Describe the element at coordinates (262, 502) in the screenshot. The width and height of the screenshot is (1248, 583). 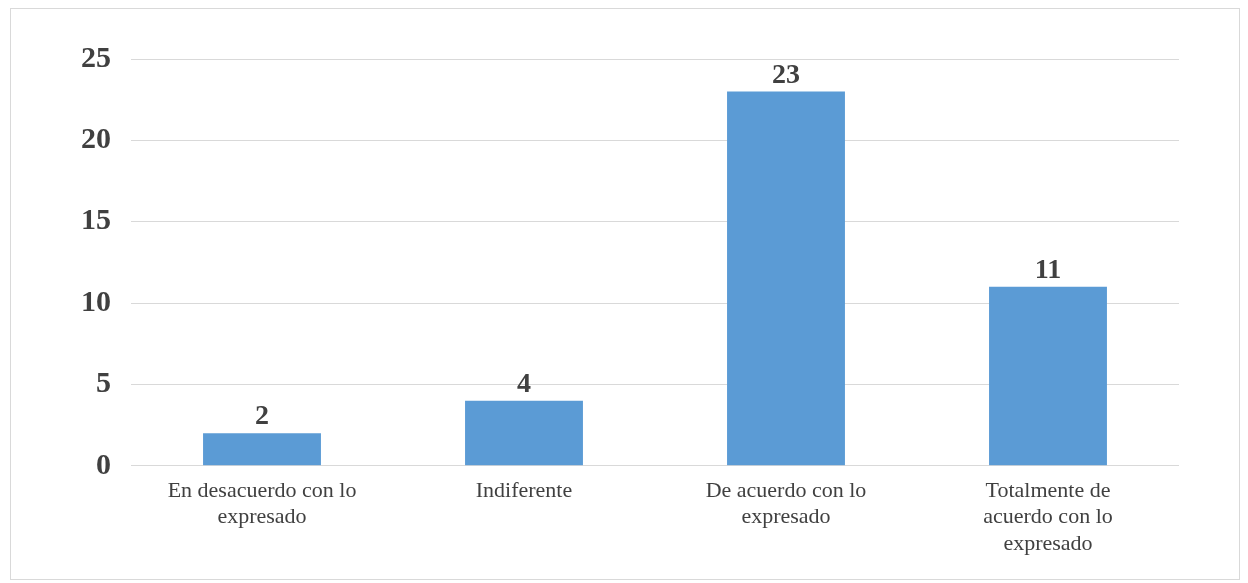
I see `x-tick-label: En desacuerdo con lo expresado` at that location.